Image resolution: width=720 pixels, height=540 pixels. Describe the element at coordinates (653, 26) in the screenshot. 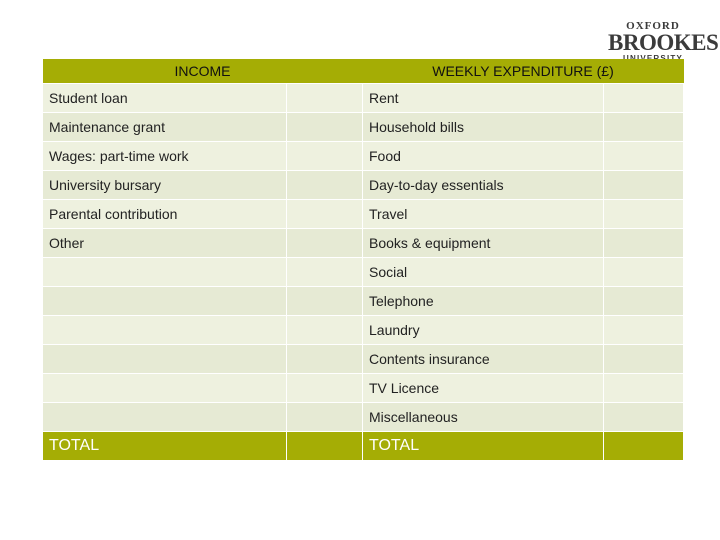

I see `logo-line-oxford: OXFORD` at that location.